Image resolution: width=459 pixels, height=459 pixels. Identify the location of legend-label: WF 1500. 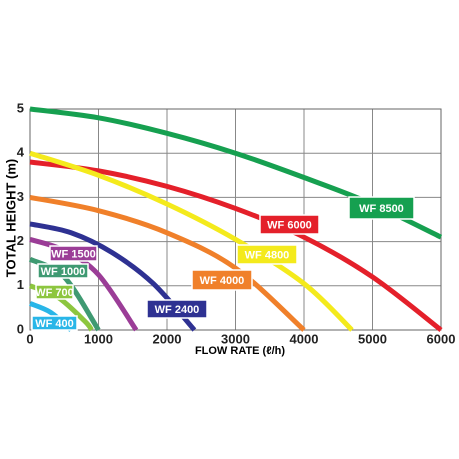
(73, 254).